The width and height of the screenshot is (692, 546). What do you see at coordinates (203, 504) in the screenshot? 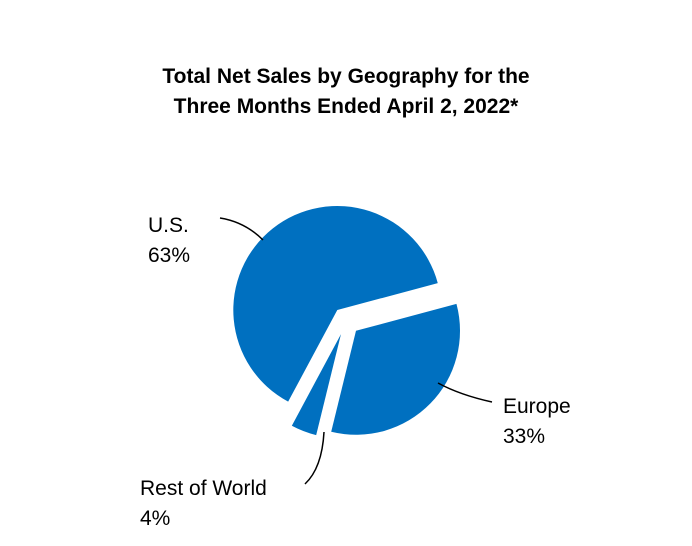
I see `slice-label-rest-of-world: Rest of World 4%` at bounding box center [203, 504].